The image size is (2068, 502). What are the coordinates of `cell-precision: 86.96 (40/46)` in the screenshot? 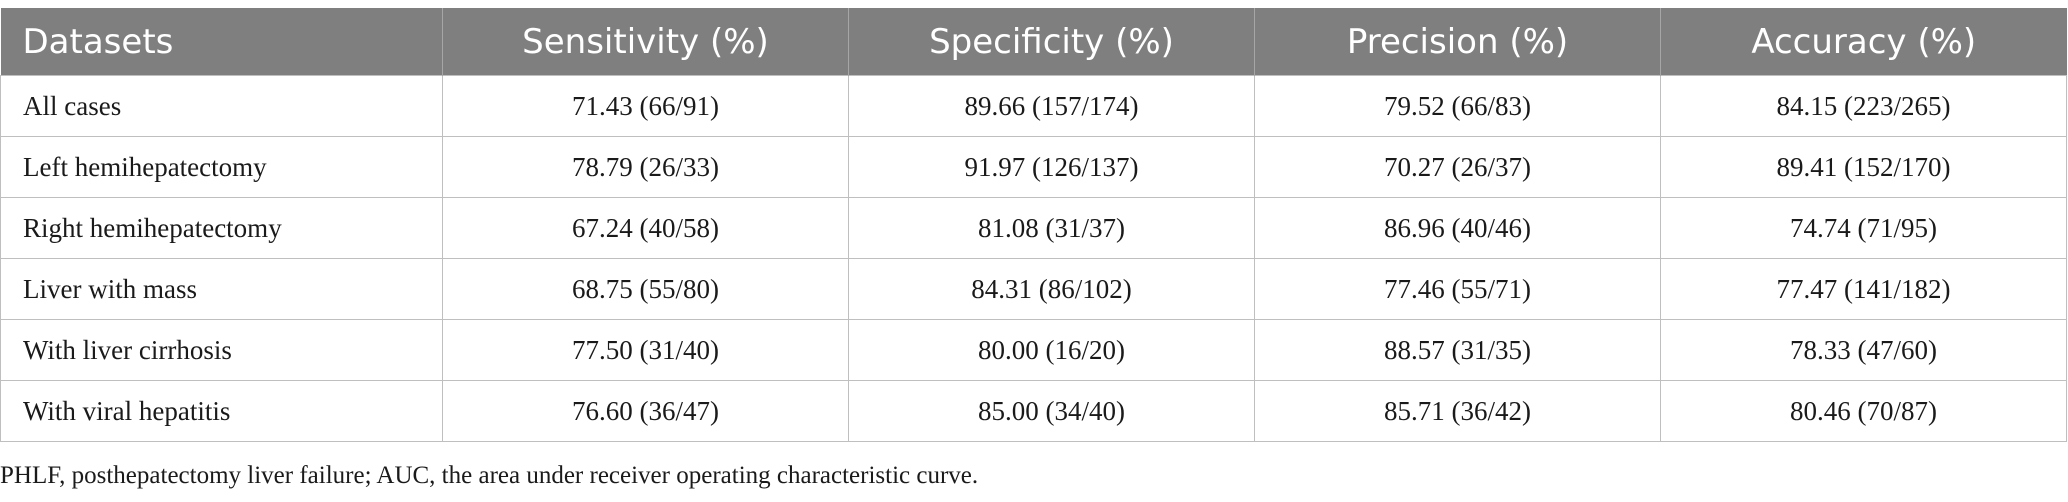 It's located at (1457, 228).